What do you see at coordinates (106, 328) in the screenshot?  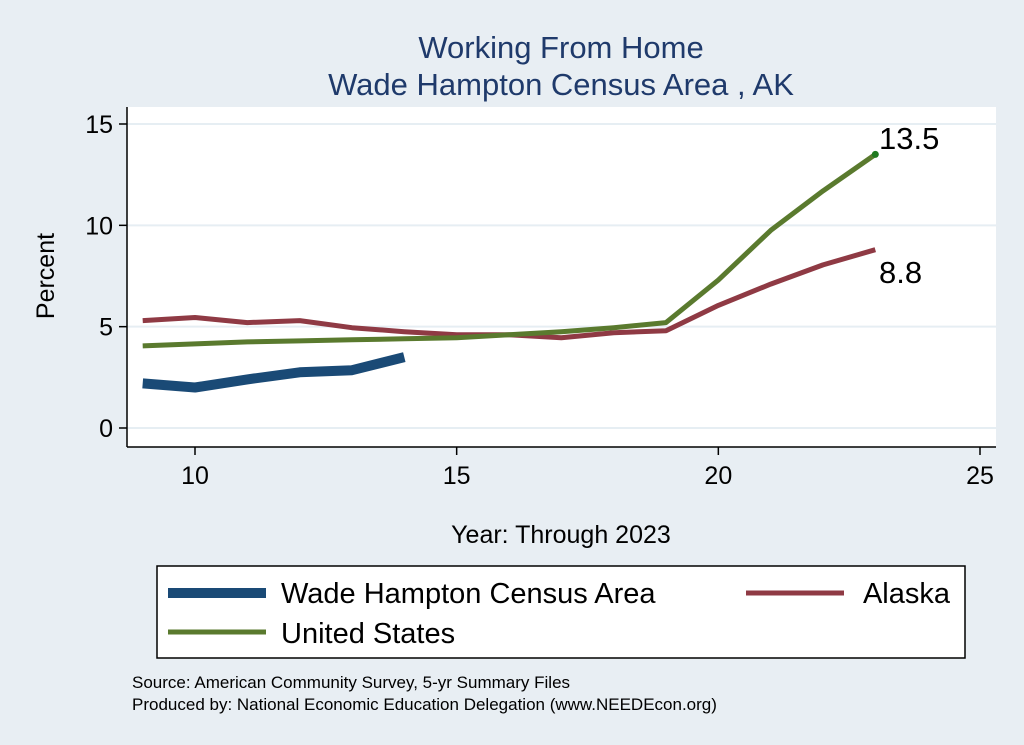 I see `y-tick-label-5: 5` at bounding box center [106, 328].